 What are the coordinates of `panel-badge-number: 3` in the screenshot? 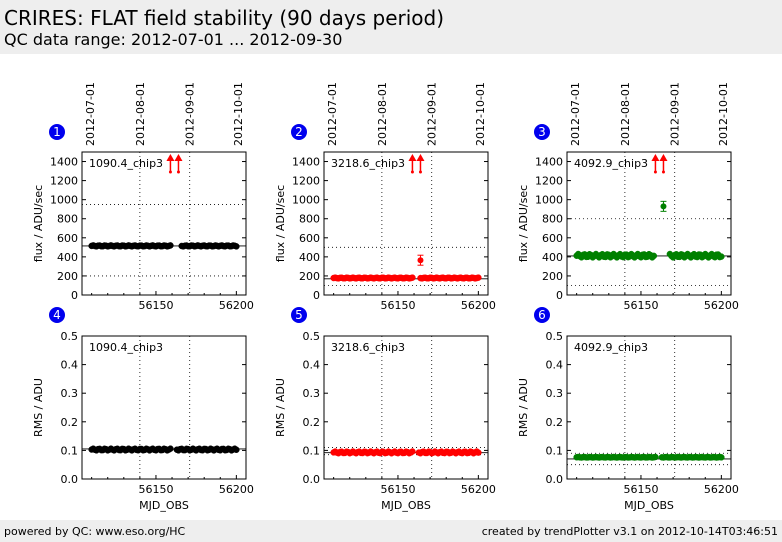 It's located at (542, 132).